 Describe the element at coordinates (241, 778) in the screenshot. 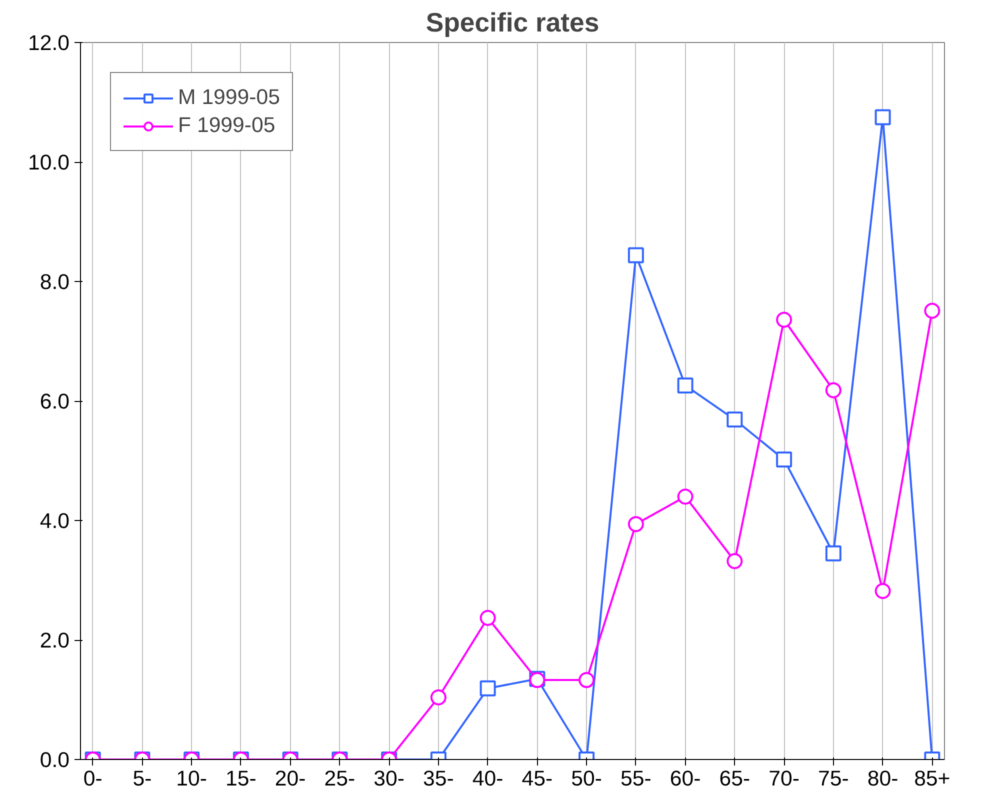

I see `x-tick-label: 15-` at that location.